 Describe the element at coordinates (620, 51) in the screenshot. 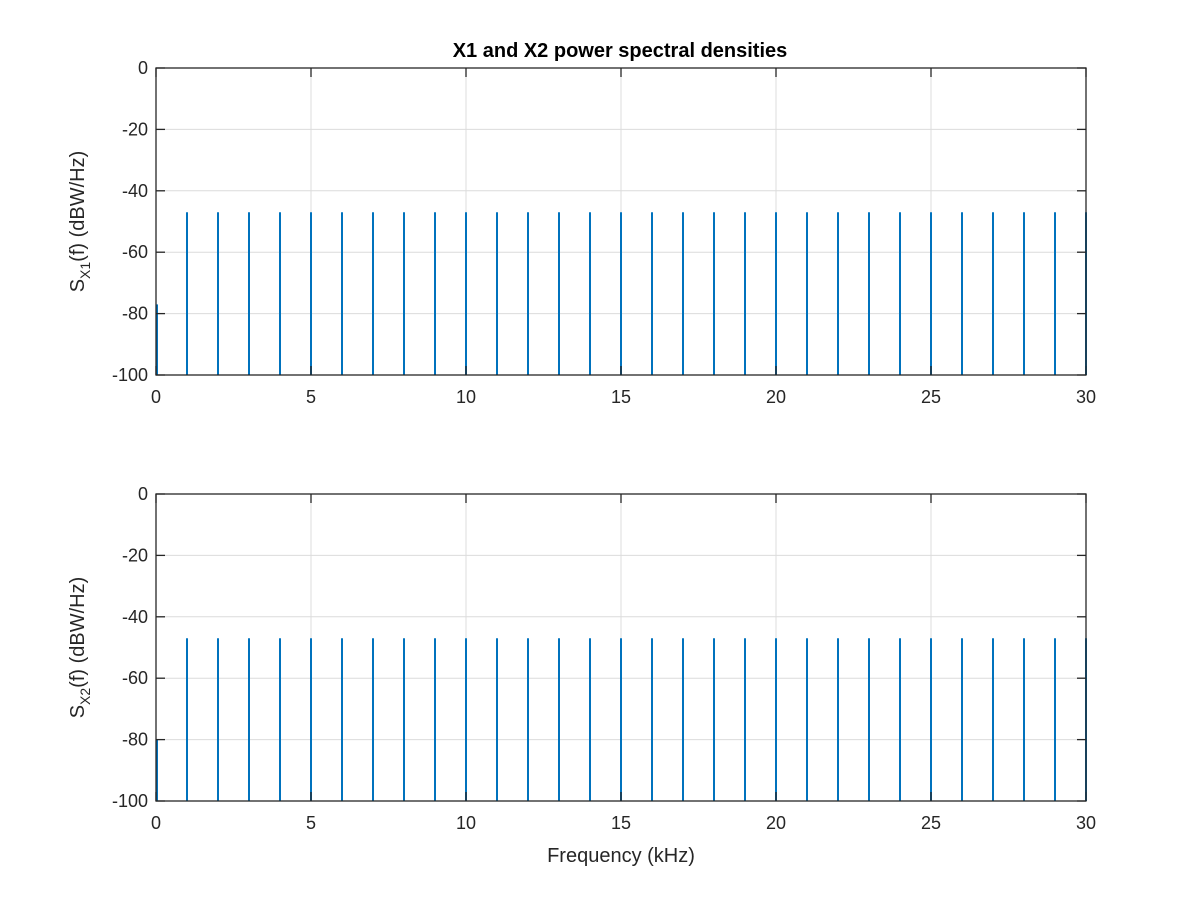

I see `chart-title: X1 and X2 power spectral densities` at that location.